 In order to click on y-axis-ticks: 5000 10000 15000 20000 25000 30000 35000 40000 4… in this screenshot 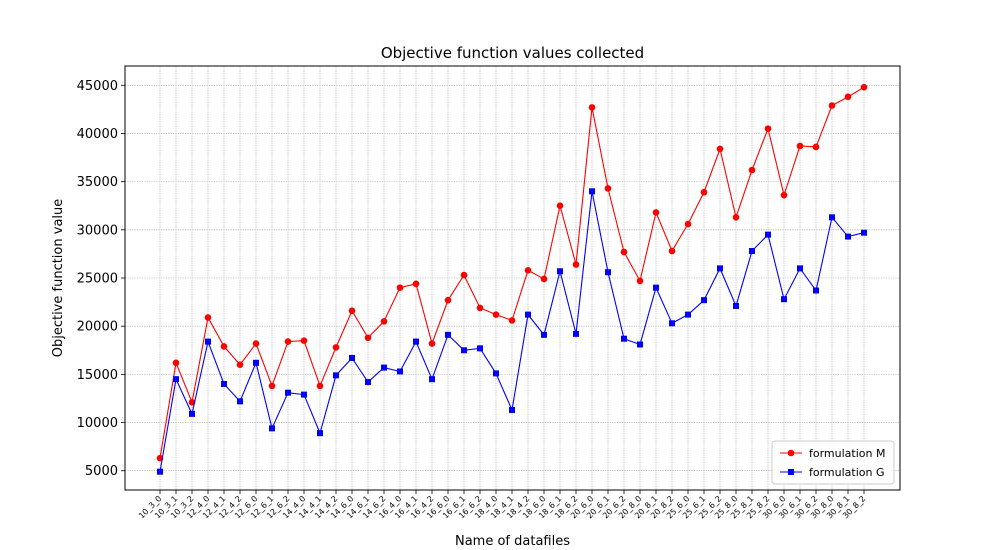, I will do `click(101, 279)`.